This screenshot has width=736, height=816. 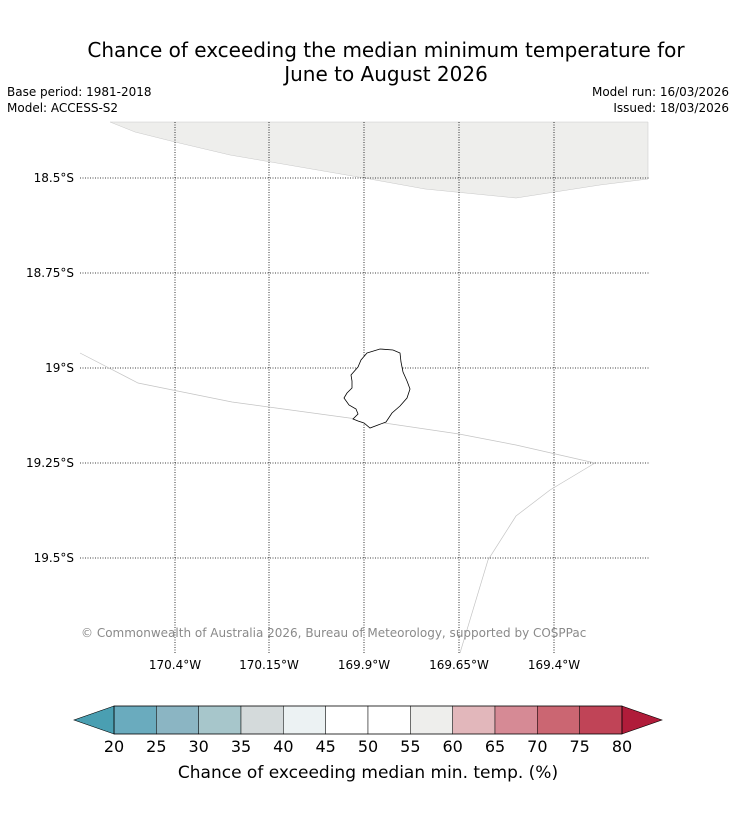 I want to click on shaded-region, so click(x=379, y=160).